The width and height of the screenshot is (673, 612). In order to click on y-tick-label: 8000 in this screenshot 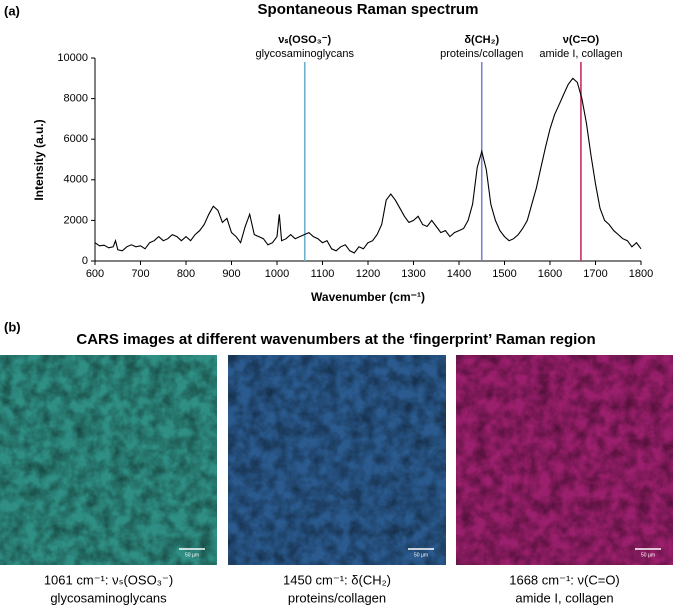, I will do `click(76, 99)`.